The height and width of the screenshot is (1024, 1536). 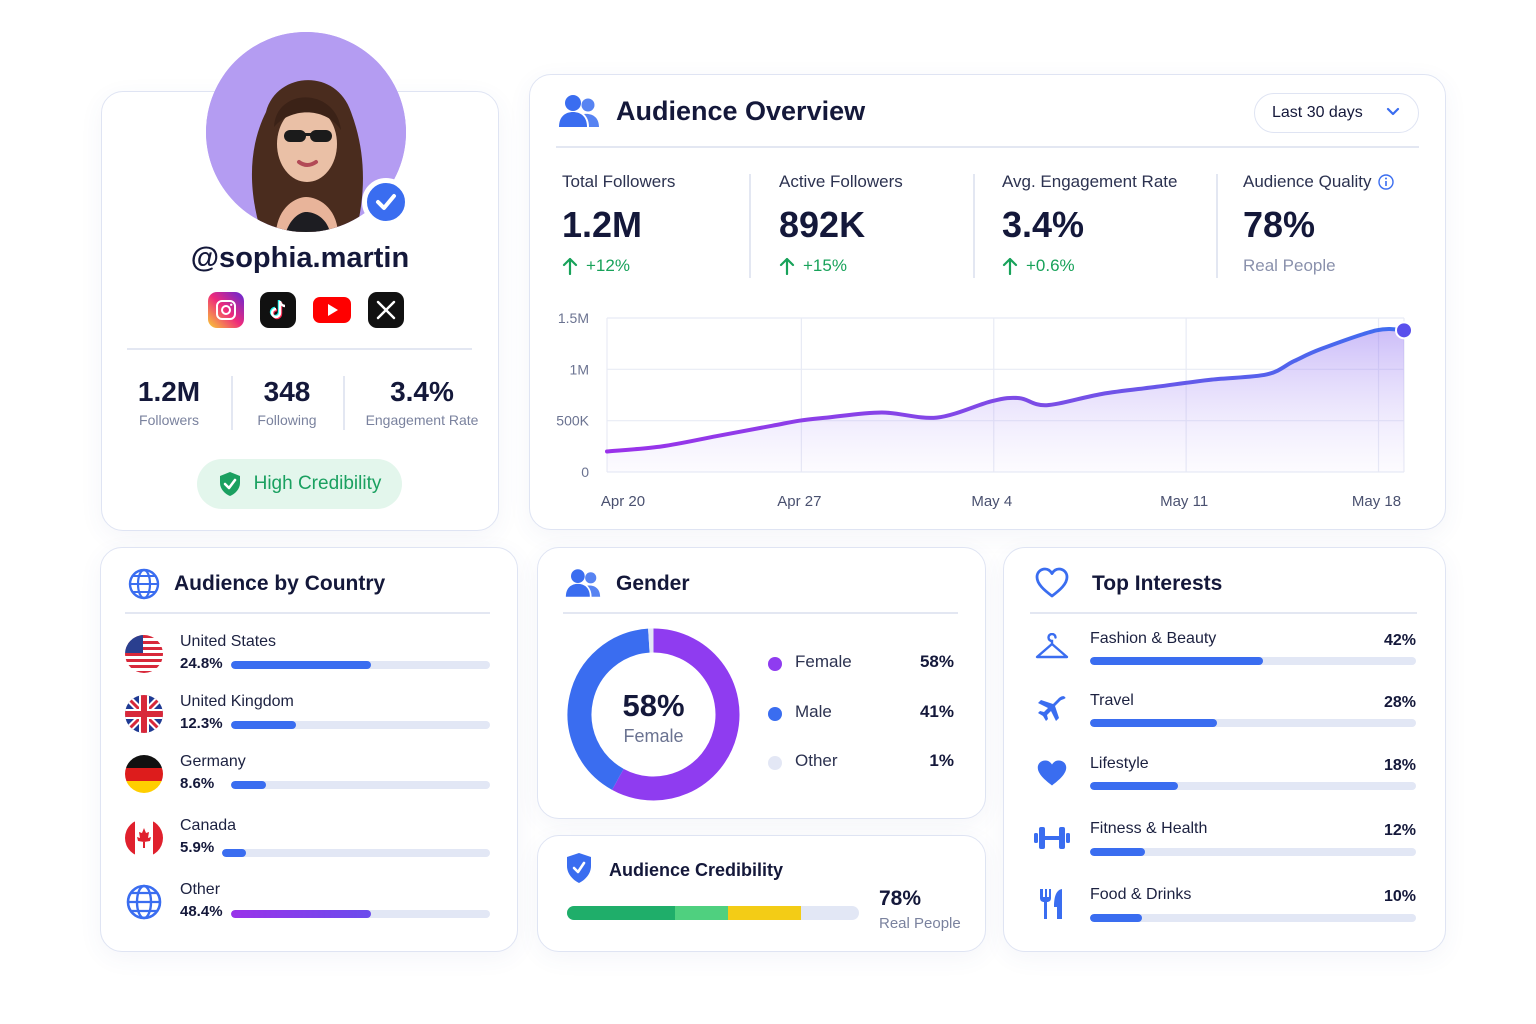 I want to click on country-name: Other, so click(x=200, y=889).